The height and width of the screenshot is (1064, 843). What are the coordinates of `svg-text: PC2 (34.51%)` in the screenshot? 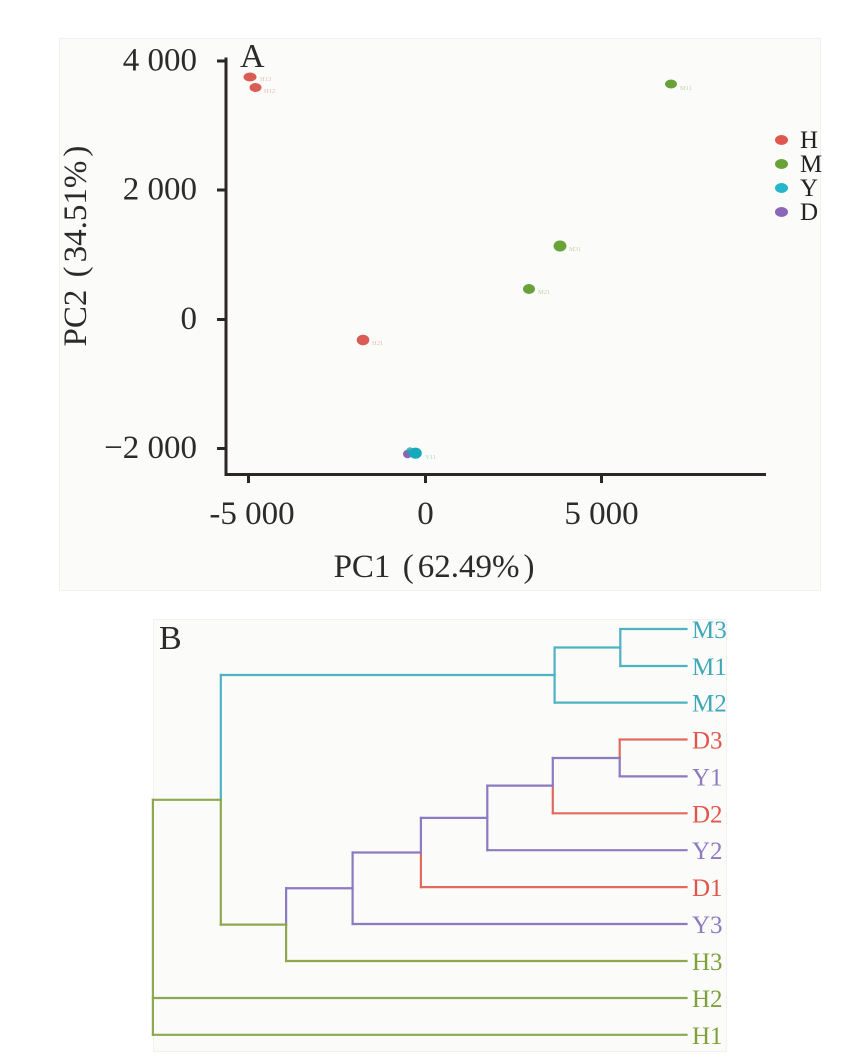 It's located at (76, 246).